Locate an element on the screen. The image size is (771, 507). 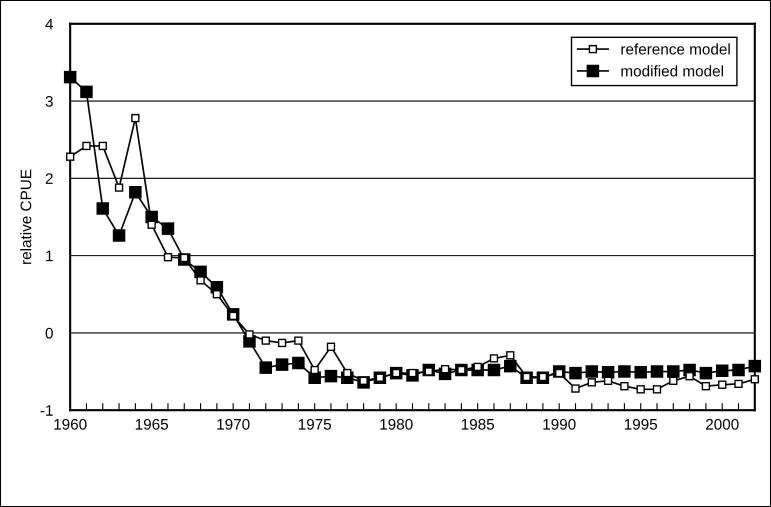
y-tick-label: 3 is located at coordinates (49, 101).